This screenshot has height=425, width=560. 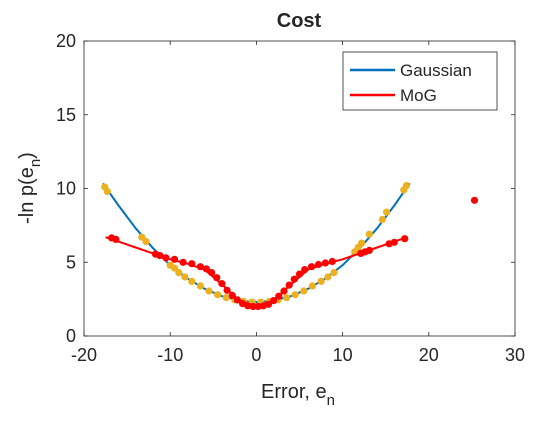 What do you see at coordinates (66, 41) in the screenshot?
I see `y-tick-label: 20` at bounding box center [66, 41].